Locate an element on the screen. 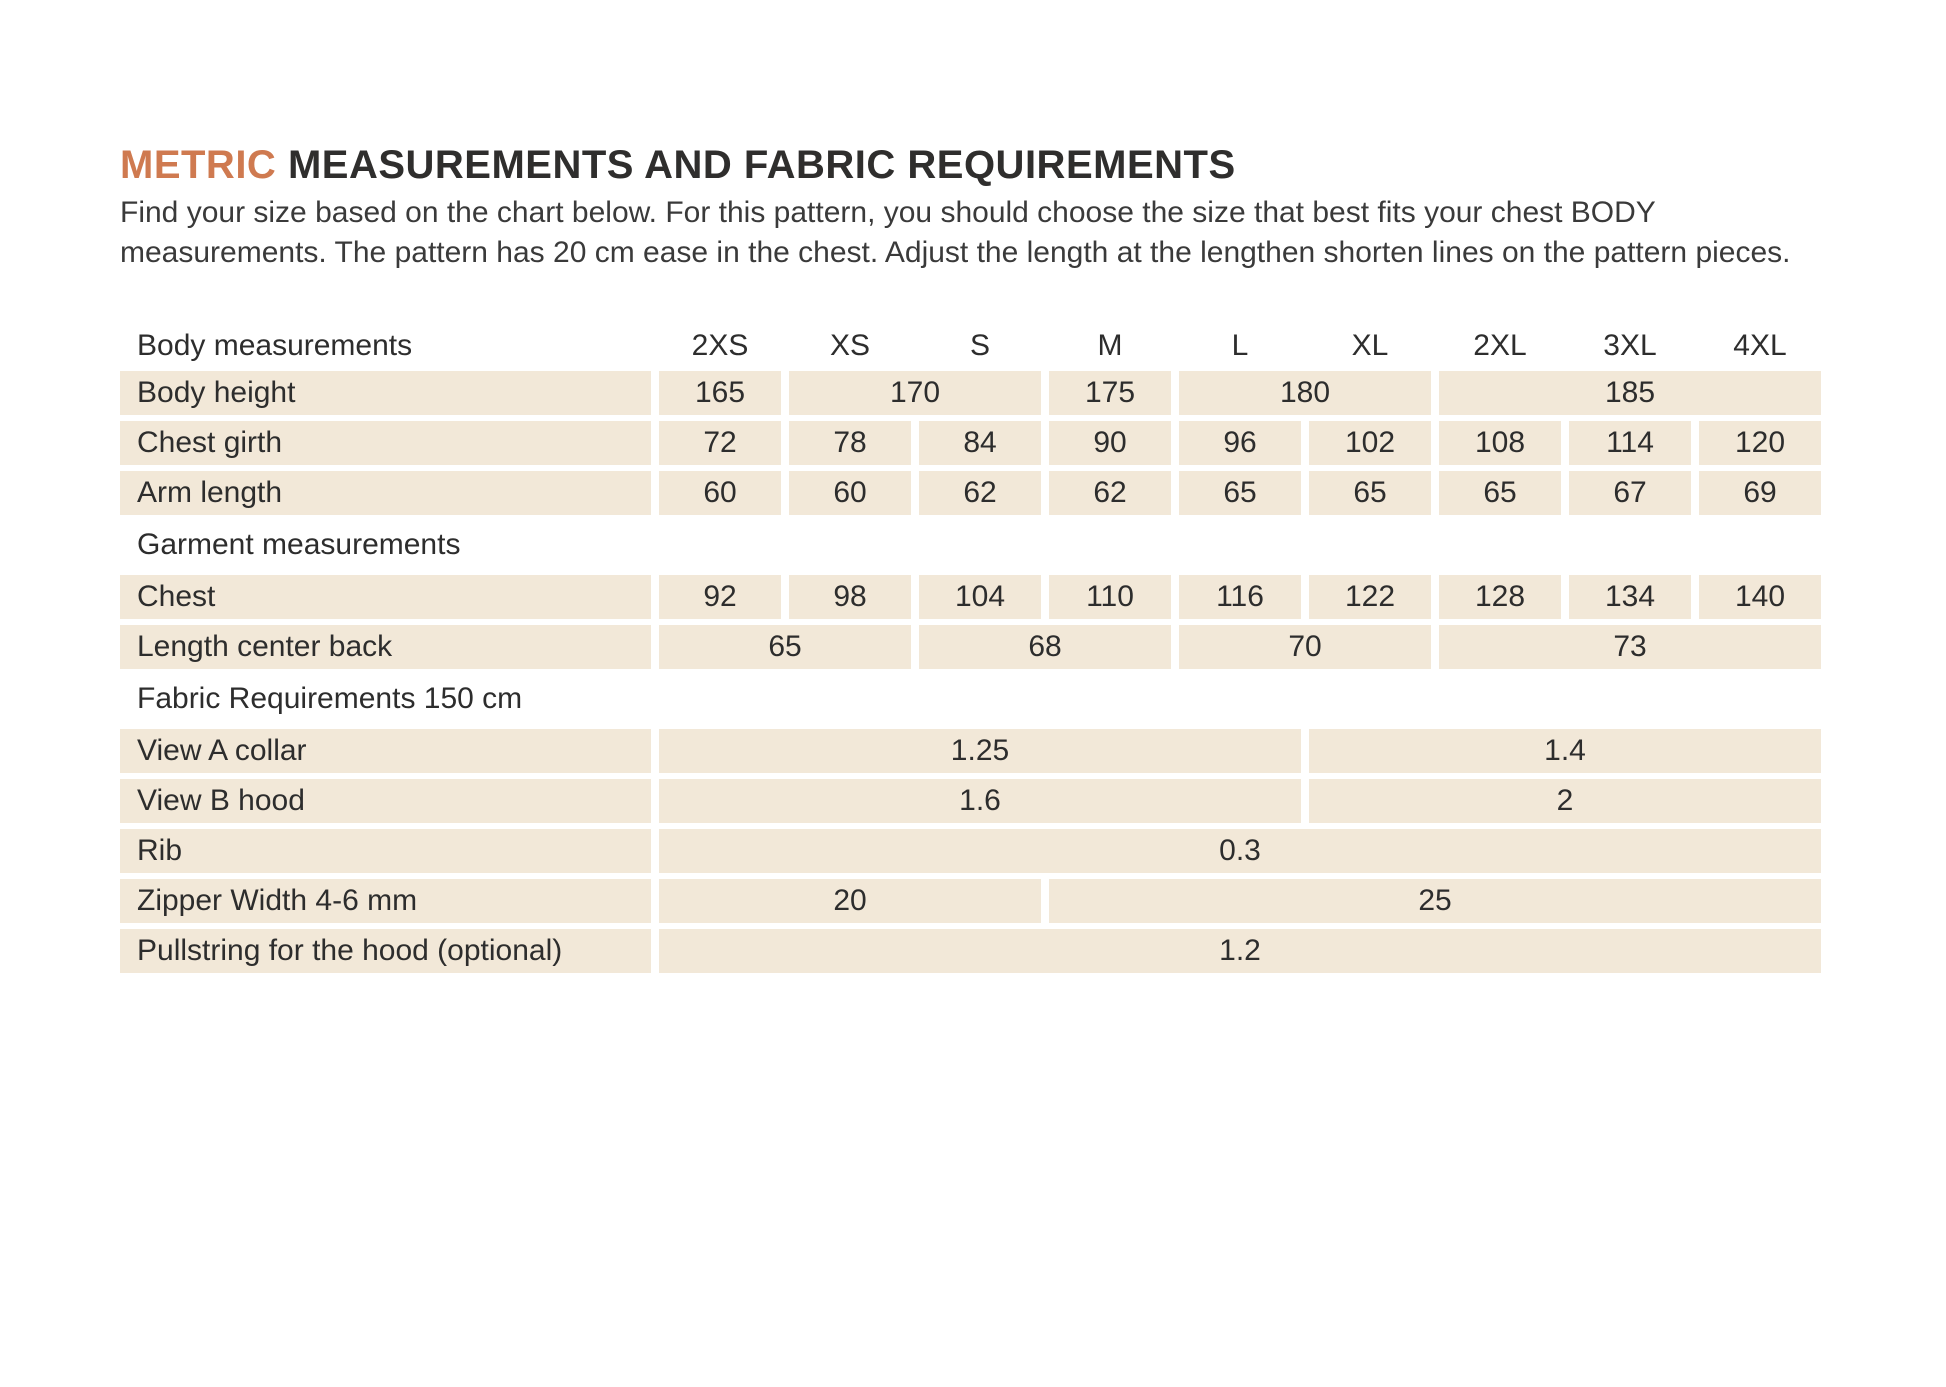  row-label: Length center back is located at coordinates (385, 647).